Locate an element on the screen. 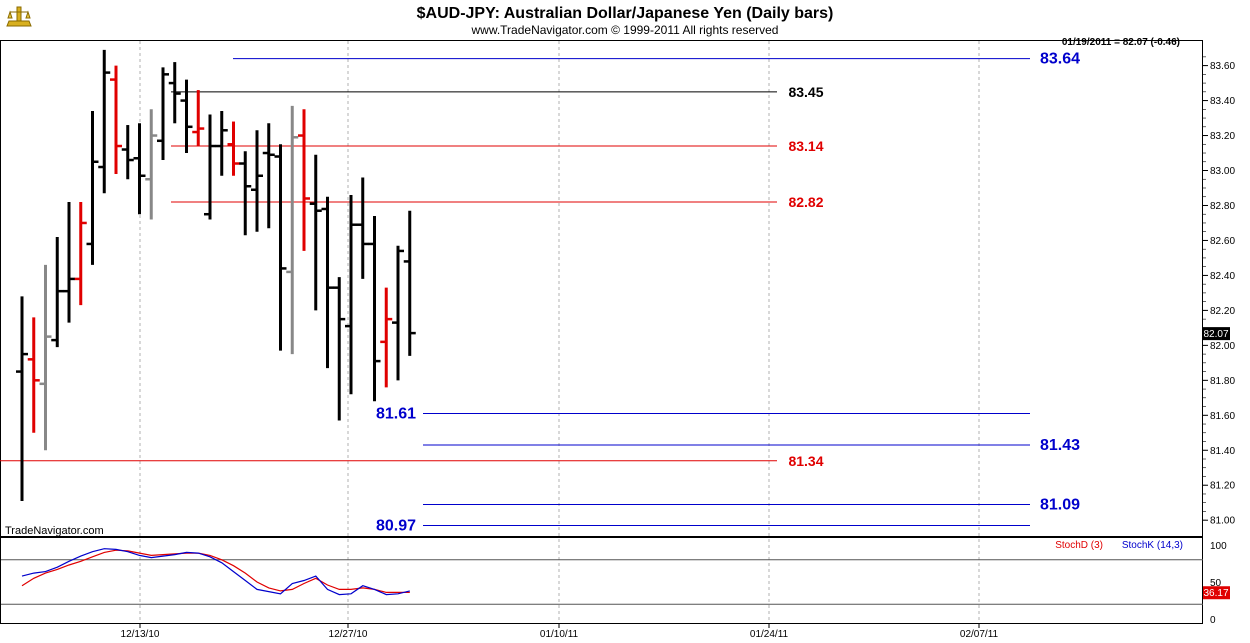 This screenshot has height=643, width=1250. watermark-text: TradeNavigator.com is located at coordinates (54, 531).